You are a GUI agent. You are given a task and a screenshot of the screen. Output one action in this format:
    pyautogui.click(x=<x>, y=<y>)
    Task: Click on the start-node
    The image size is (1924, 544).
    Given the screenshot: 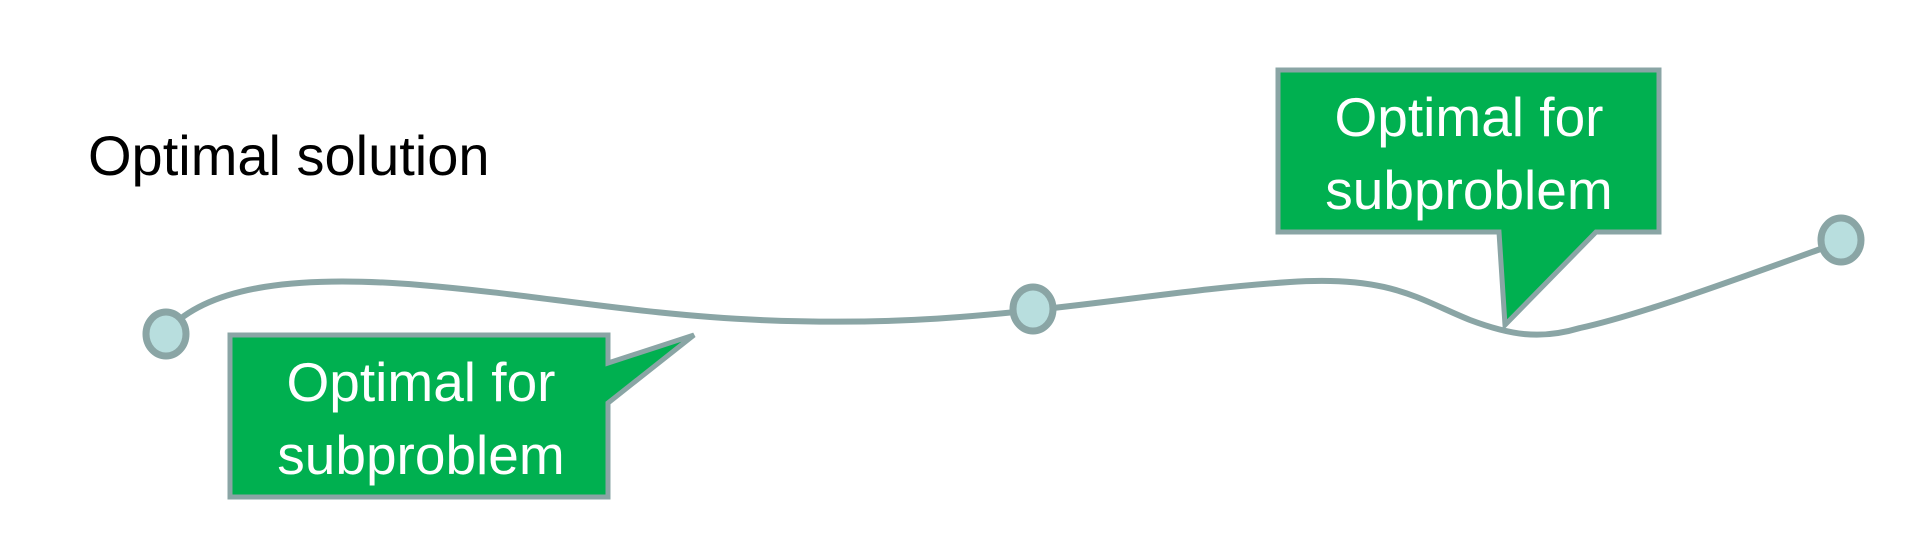 What is the action you would take?
    pyautogui.click(x=166, y=334)
    